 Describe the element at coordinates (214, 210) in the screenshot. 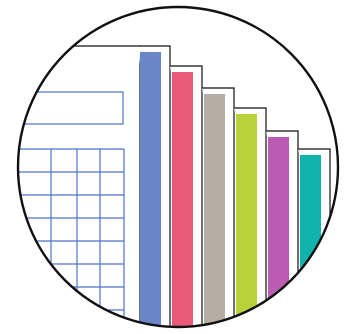

I see `bar-gray` at that location.